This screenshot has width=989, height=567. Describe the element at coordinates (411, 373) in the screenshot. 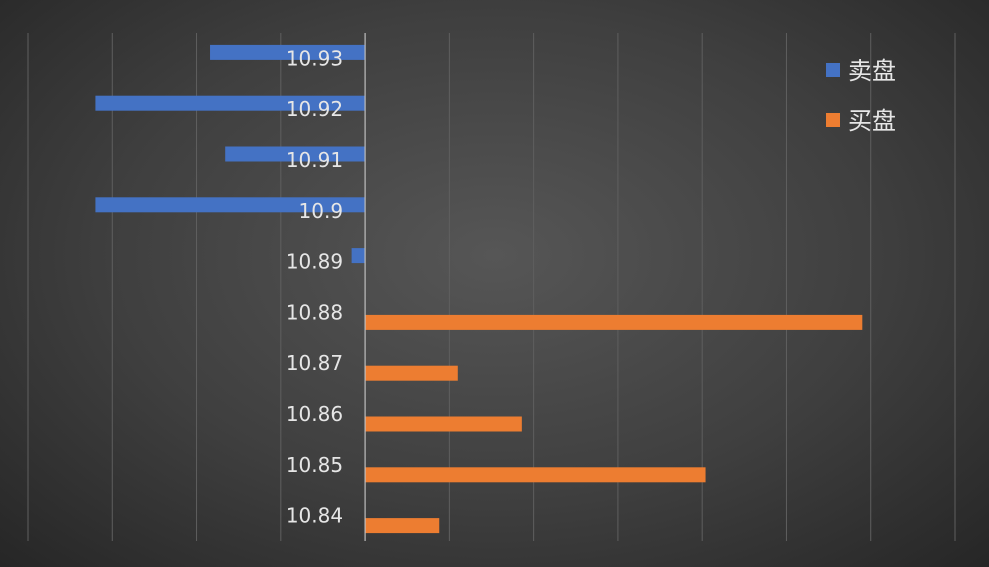

I see `bar-buy-10.87` at that location.